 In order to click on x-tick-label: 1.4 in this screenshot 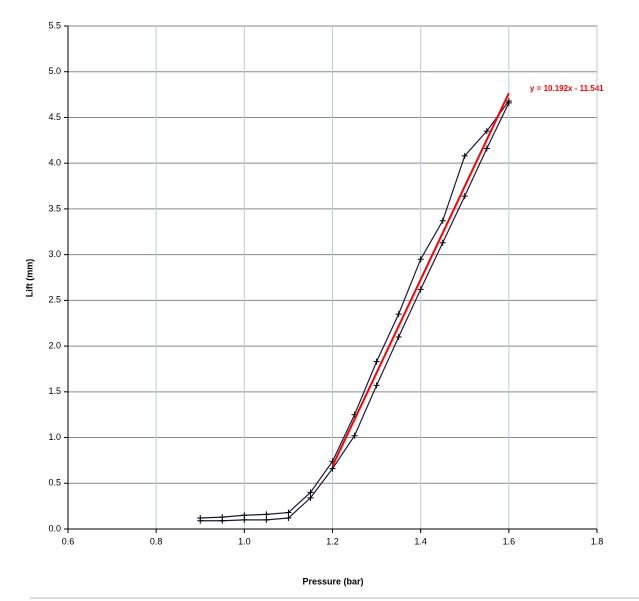, I will do `click(420, 541)`.